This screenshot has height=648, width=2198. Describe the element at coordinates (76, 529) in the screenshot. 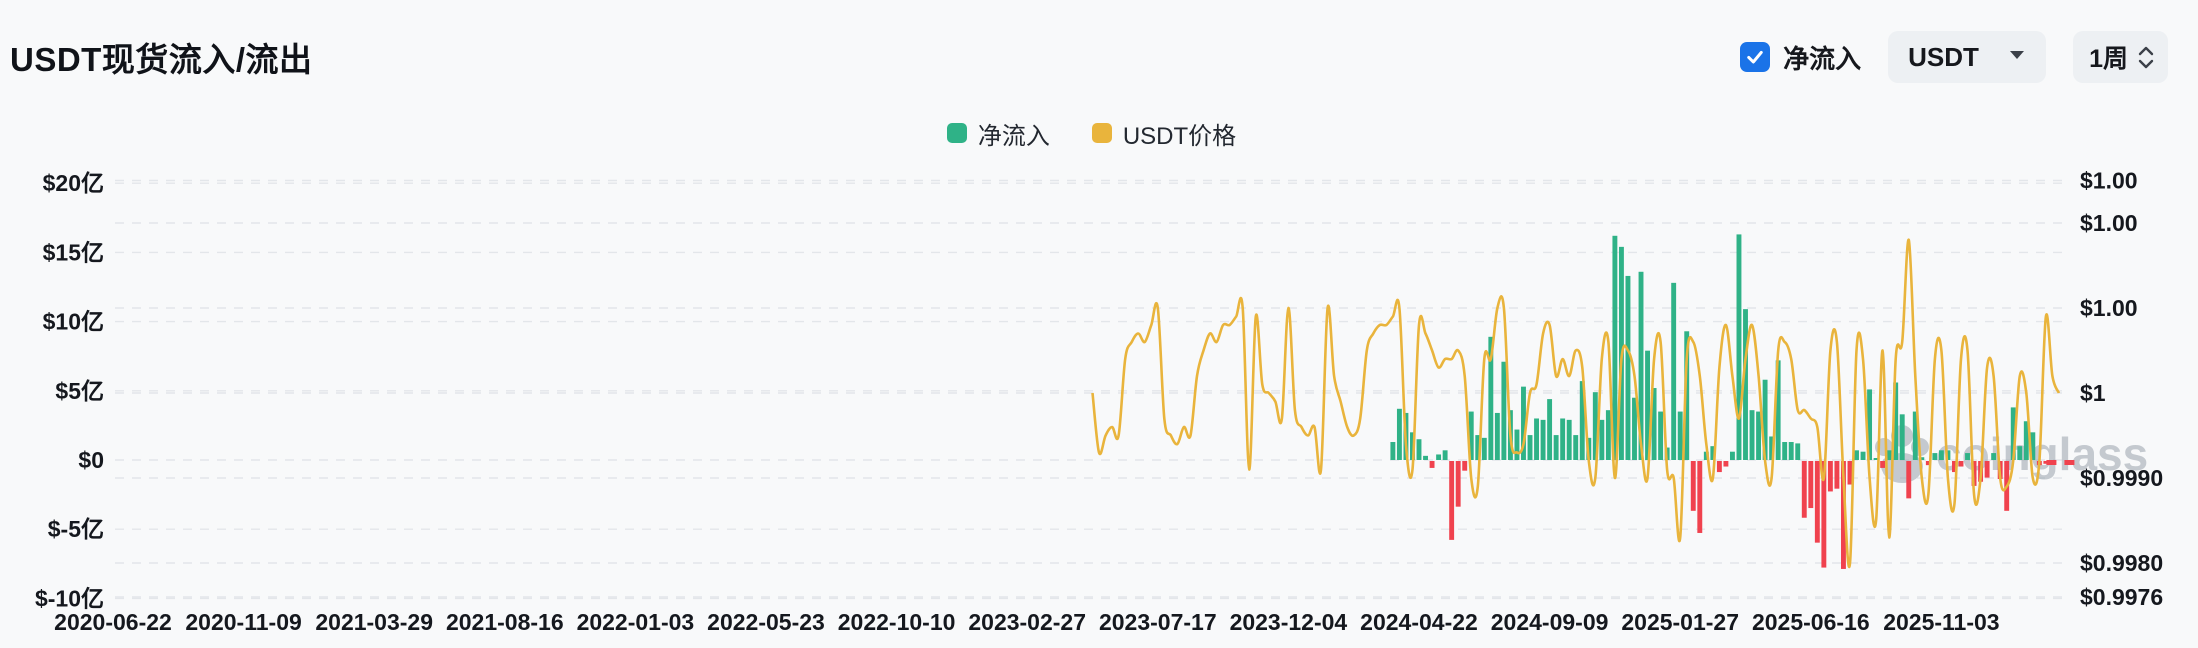

I see `left-axis-tick: $-5亿` at that location.